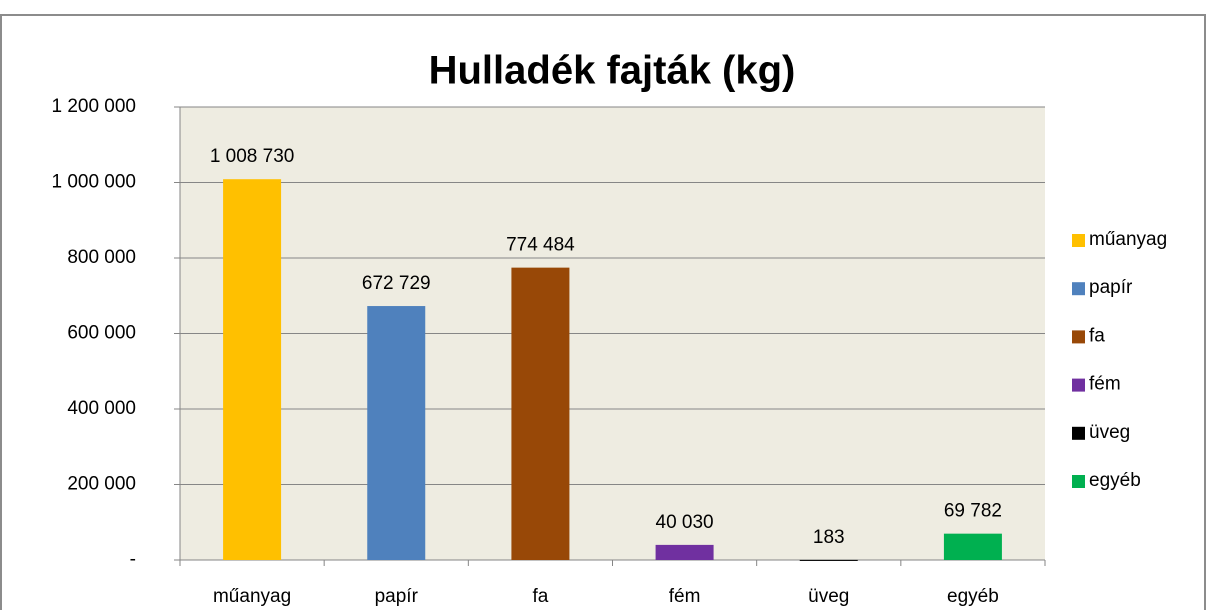 Image resolution: width=1208 pixels, height=610 pixels. What do you see at coordinates (973, 596) in the screenshot?
I see `x-tick-label: egyéb` at bounding box center [973, 596].